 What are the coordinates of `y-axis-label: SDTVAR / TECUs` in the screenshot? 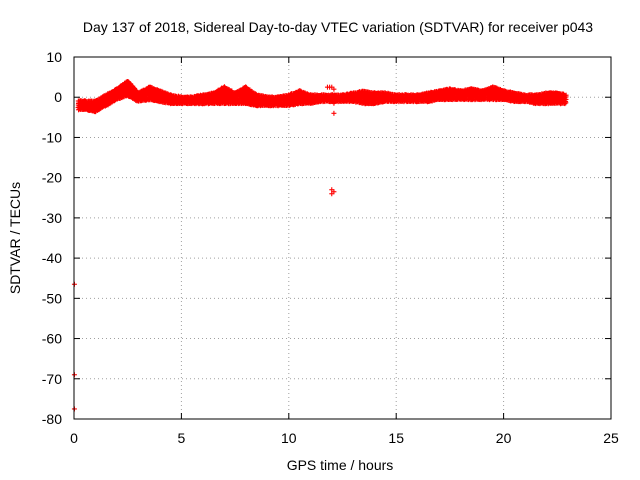 It's located at (15, 238).